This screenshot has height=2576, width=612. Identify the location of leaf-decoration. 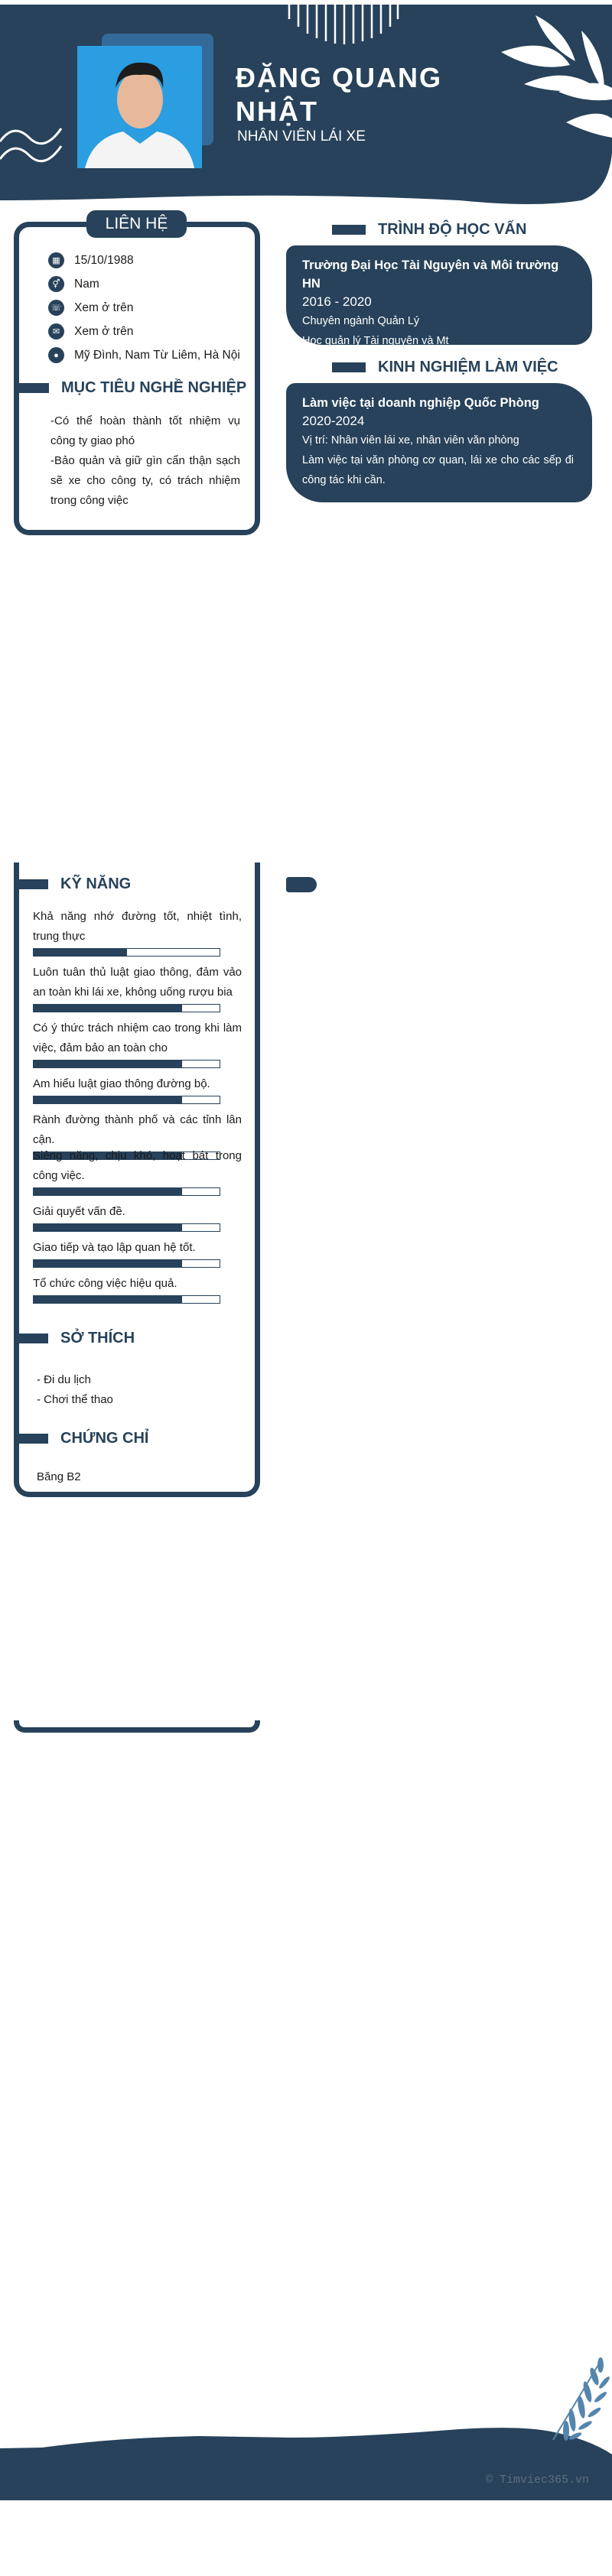
(556, 77).